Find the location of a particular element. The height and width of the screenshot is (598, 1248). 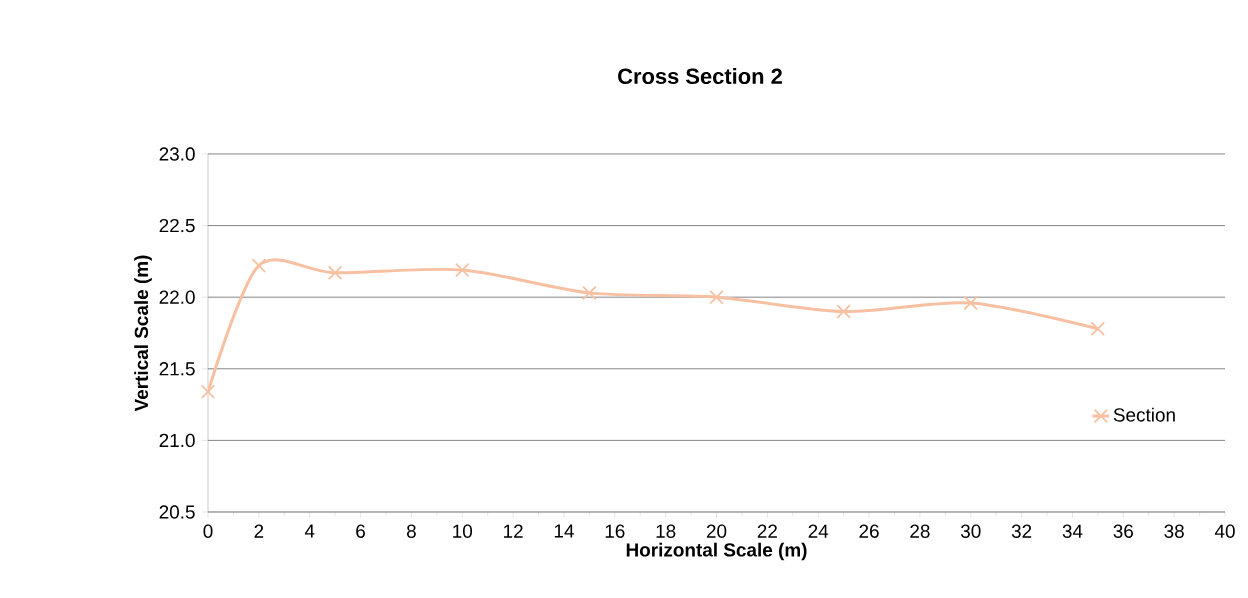

x-tick-label: 6 is located at coordinates (360, 531).